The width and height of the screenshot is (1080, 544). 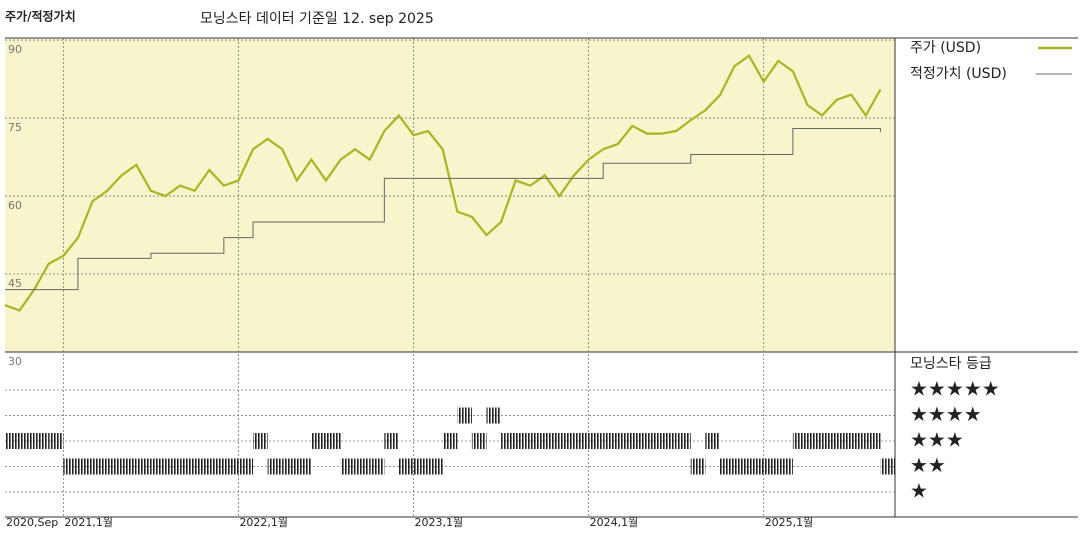 I want to click on x-tick-label: 2021,1월, so click(x=88, y=522).